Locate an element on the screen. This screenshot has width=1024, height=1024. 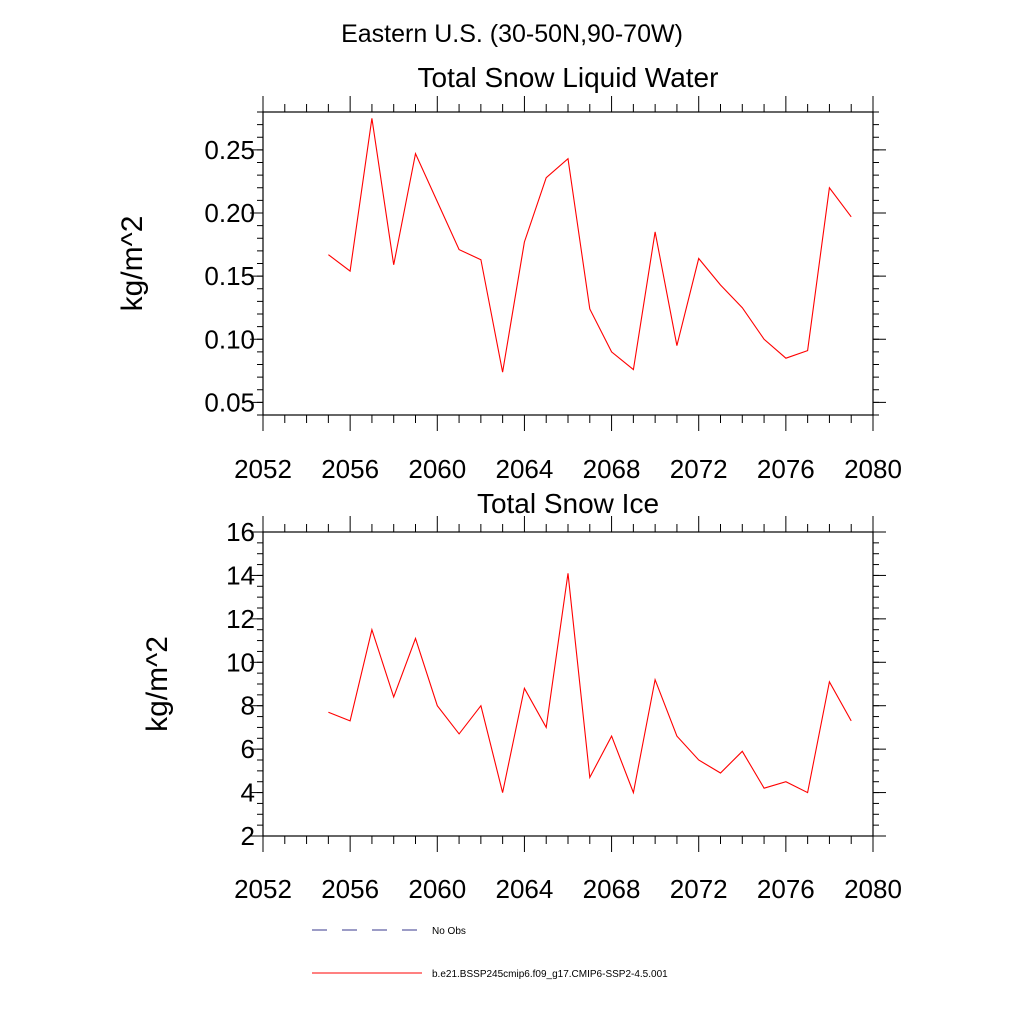
figure-title: Eastern U.S. (30-50N,90-70W) is located at coordinates (512, 34).